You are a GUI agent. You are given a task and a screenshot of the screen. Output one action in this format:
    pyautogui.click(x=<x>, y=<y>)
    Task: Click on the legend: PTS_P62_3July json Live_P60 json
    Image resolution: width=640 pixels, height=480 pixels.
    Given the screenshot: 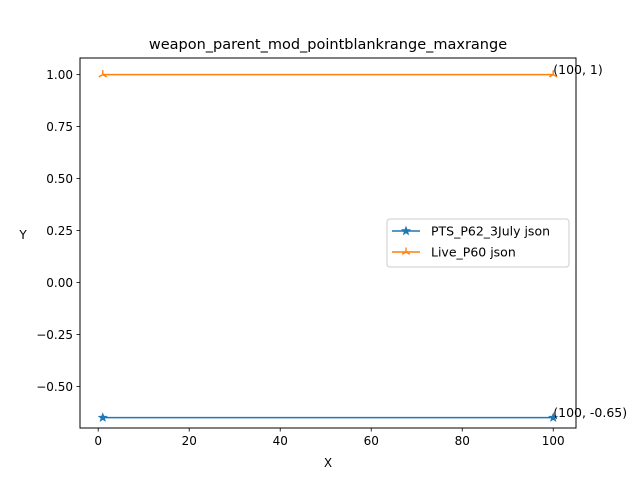 What is the action you would take?
    pyautogui.click(x=478, y=243)
    